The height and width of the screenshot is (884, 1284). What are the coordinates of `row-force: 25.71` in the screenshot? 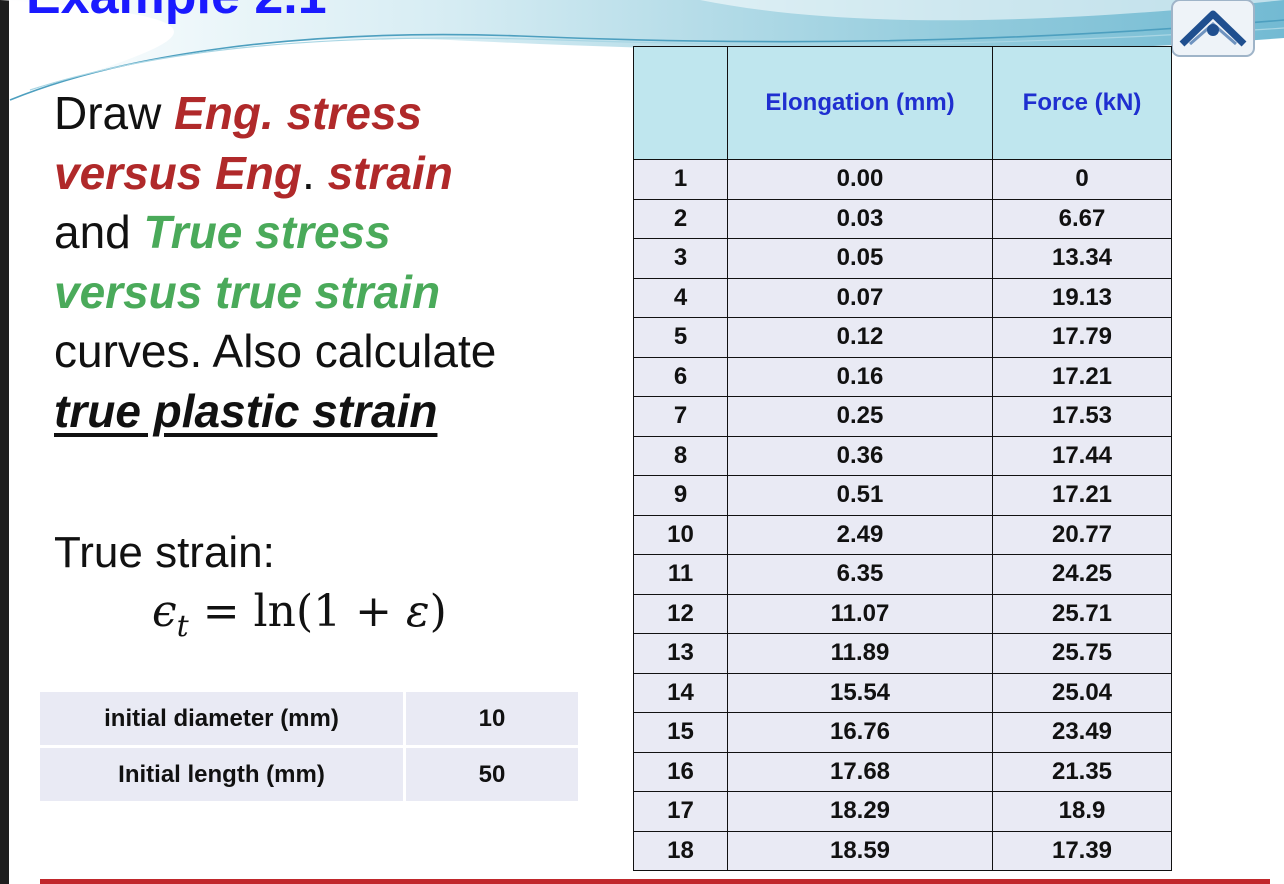 It's located at (1082, 613).